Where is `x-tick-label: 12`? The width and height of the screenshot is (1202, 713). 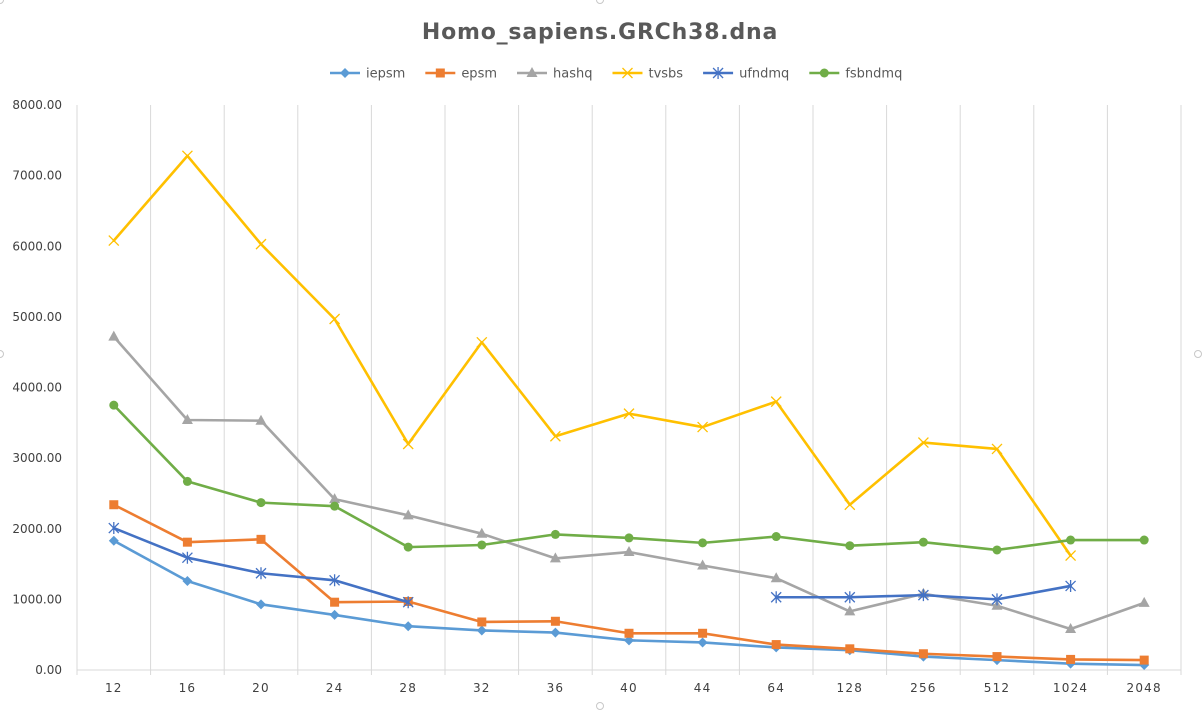
x-tick-label: 12 is located at coordinates (114, 688).